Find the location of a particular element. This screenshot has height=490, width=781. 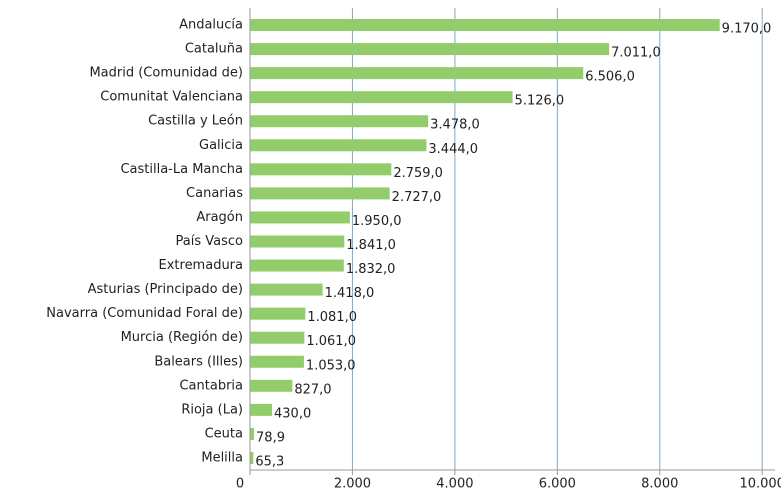

category-label: Madrid (Comunidad de) is located at coordinates (166, 73).